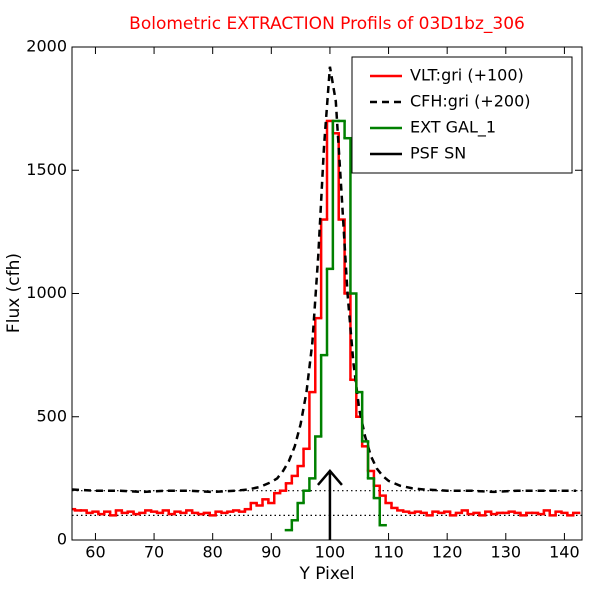 Image resolution: width=600 pixels, height=600 pixels. Describe the element at coordinates (467, 75) in the screenshot. I see `legend-label: VLT:gri (+100)` at that location.